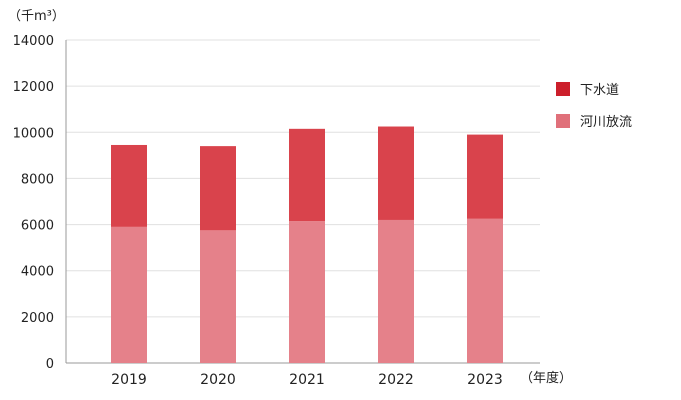  Describe the element at coordinates (129, 185) in the screenshot. I see `bar-sewer-2019` at that location.